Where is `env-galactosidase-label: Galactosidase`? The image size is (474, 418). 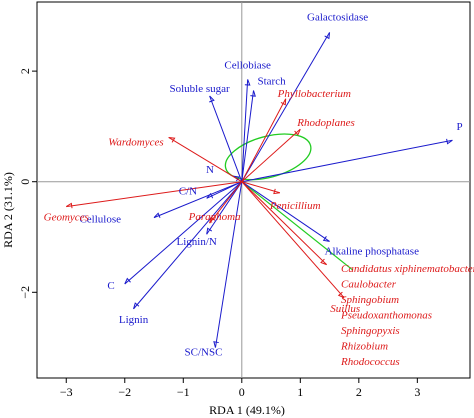 env-galactosidase-label: Galactosidase is located at coordinates (337, 17).